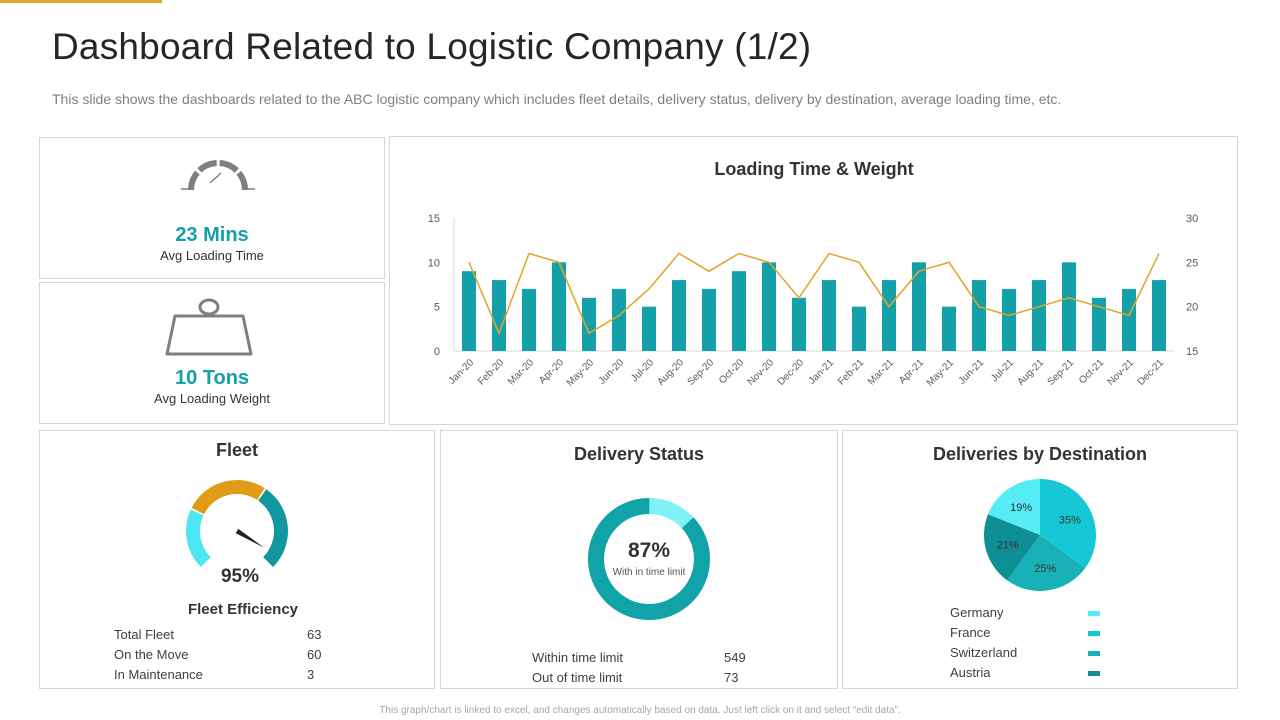  I want to click on left-axis-tick: 0, so click(437, 352).